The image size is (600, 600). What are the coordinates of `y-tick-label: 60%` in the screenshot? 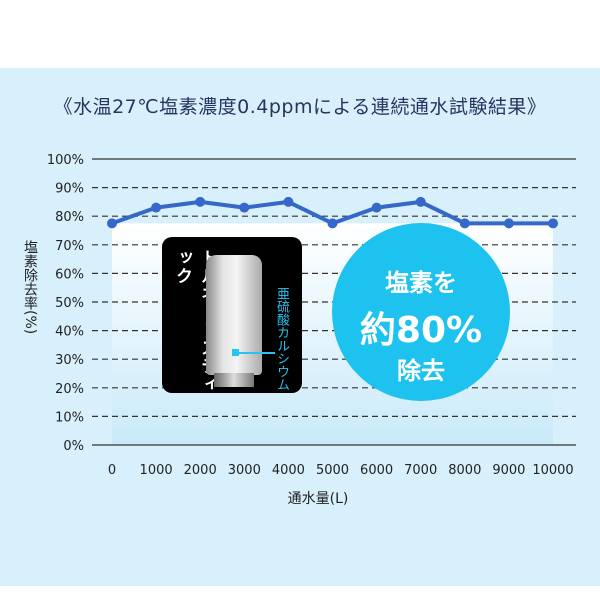 It's located at (69, 274).